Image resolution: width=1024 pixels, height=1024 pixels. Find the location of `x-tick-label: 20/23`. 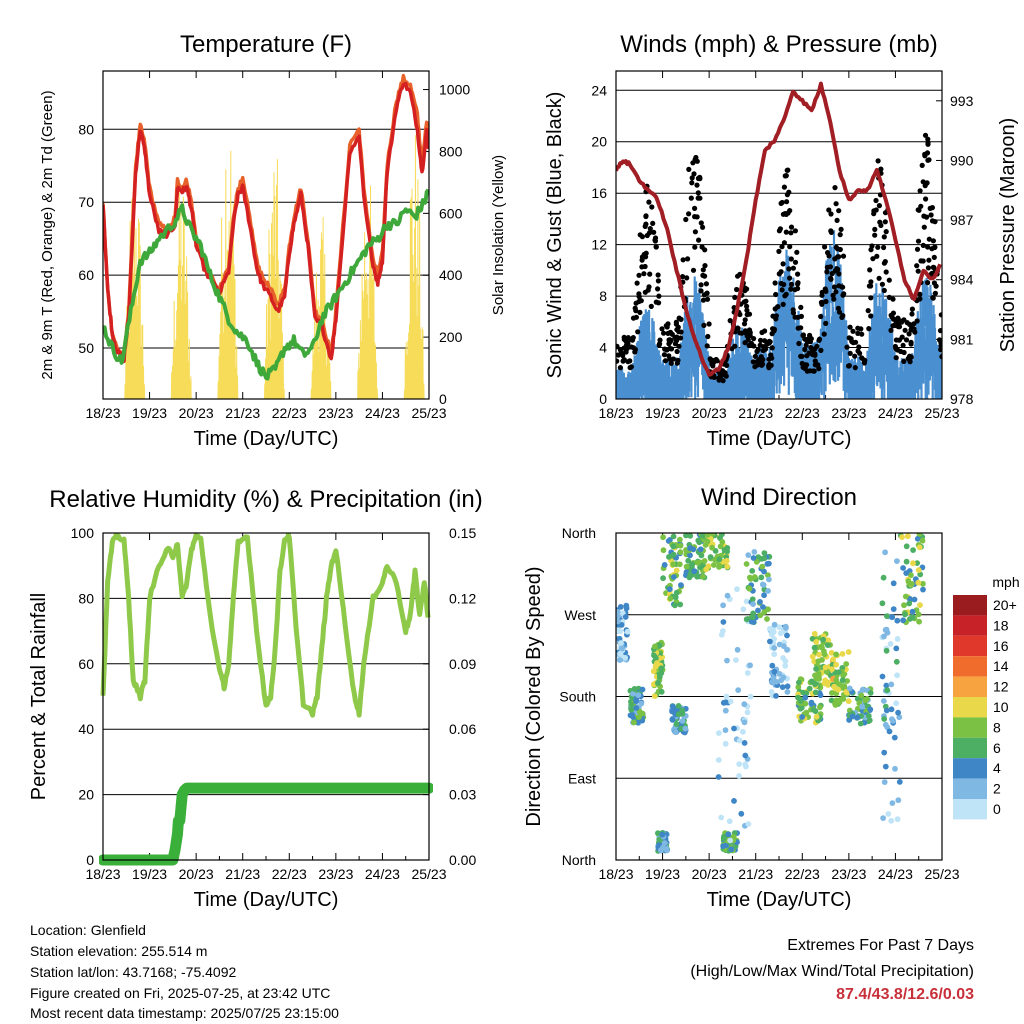

x-tick-label: 20/23 is located at coordinates (709, 874).